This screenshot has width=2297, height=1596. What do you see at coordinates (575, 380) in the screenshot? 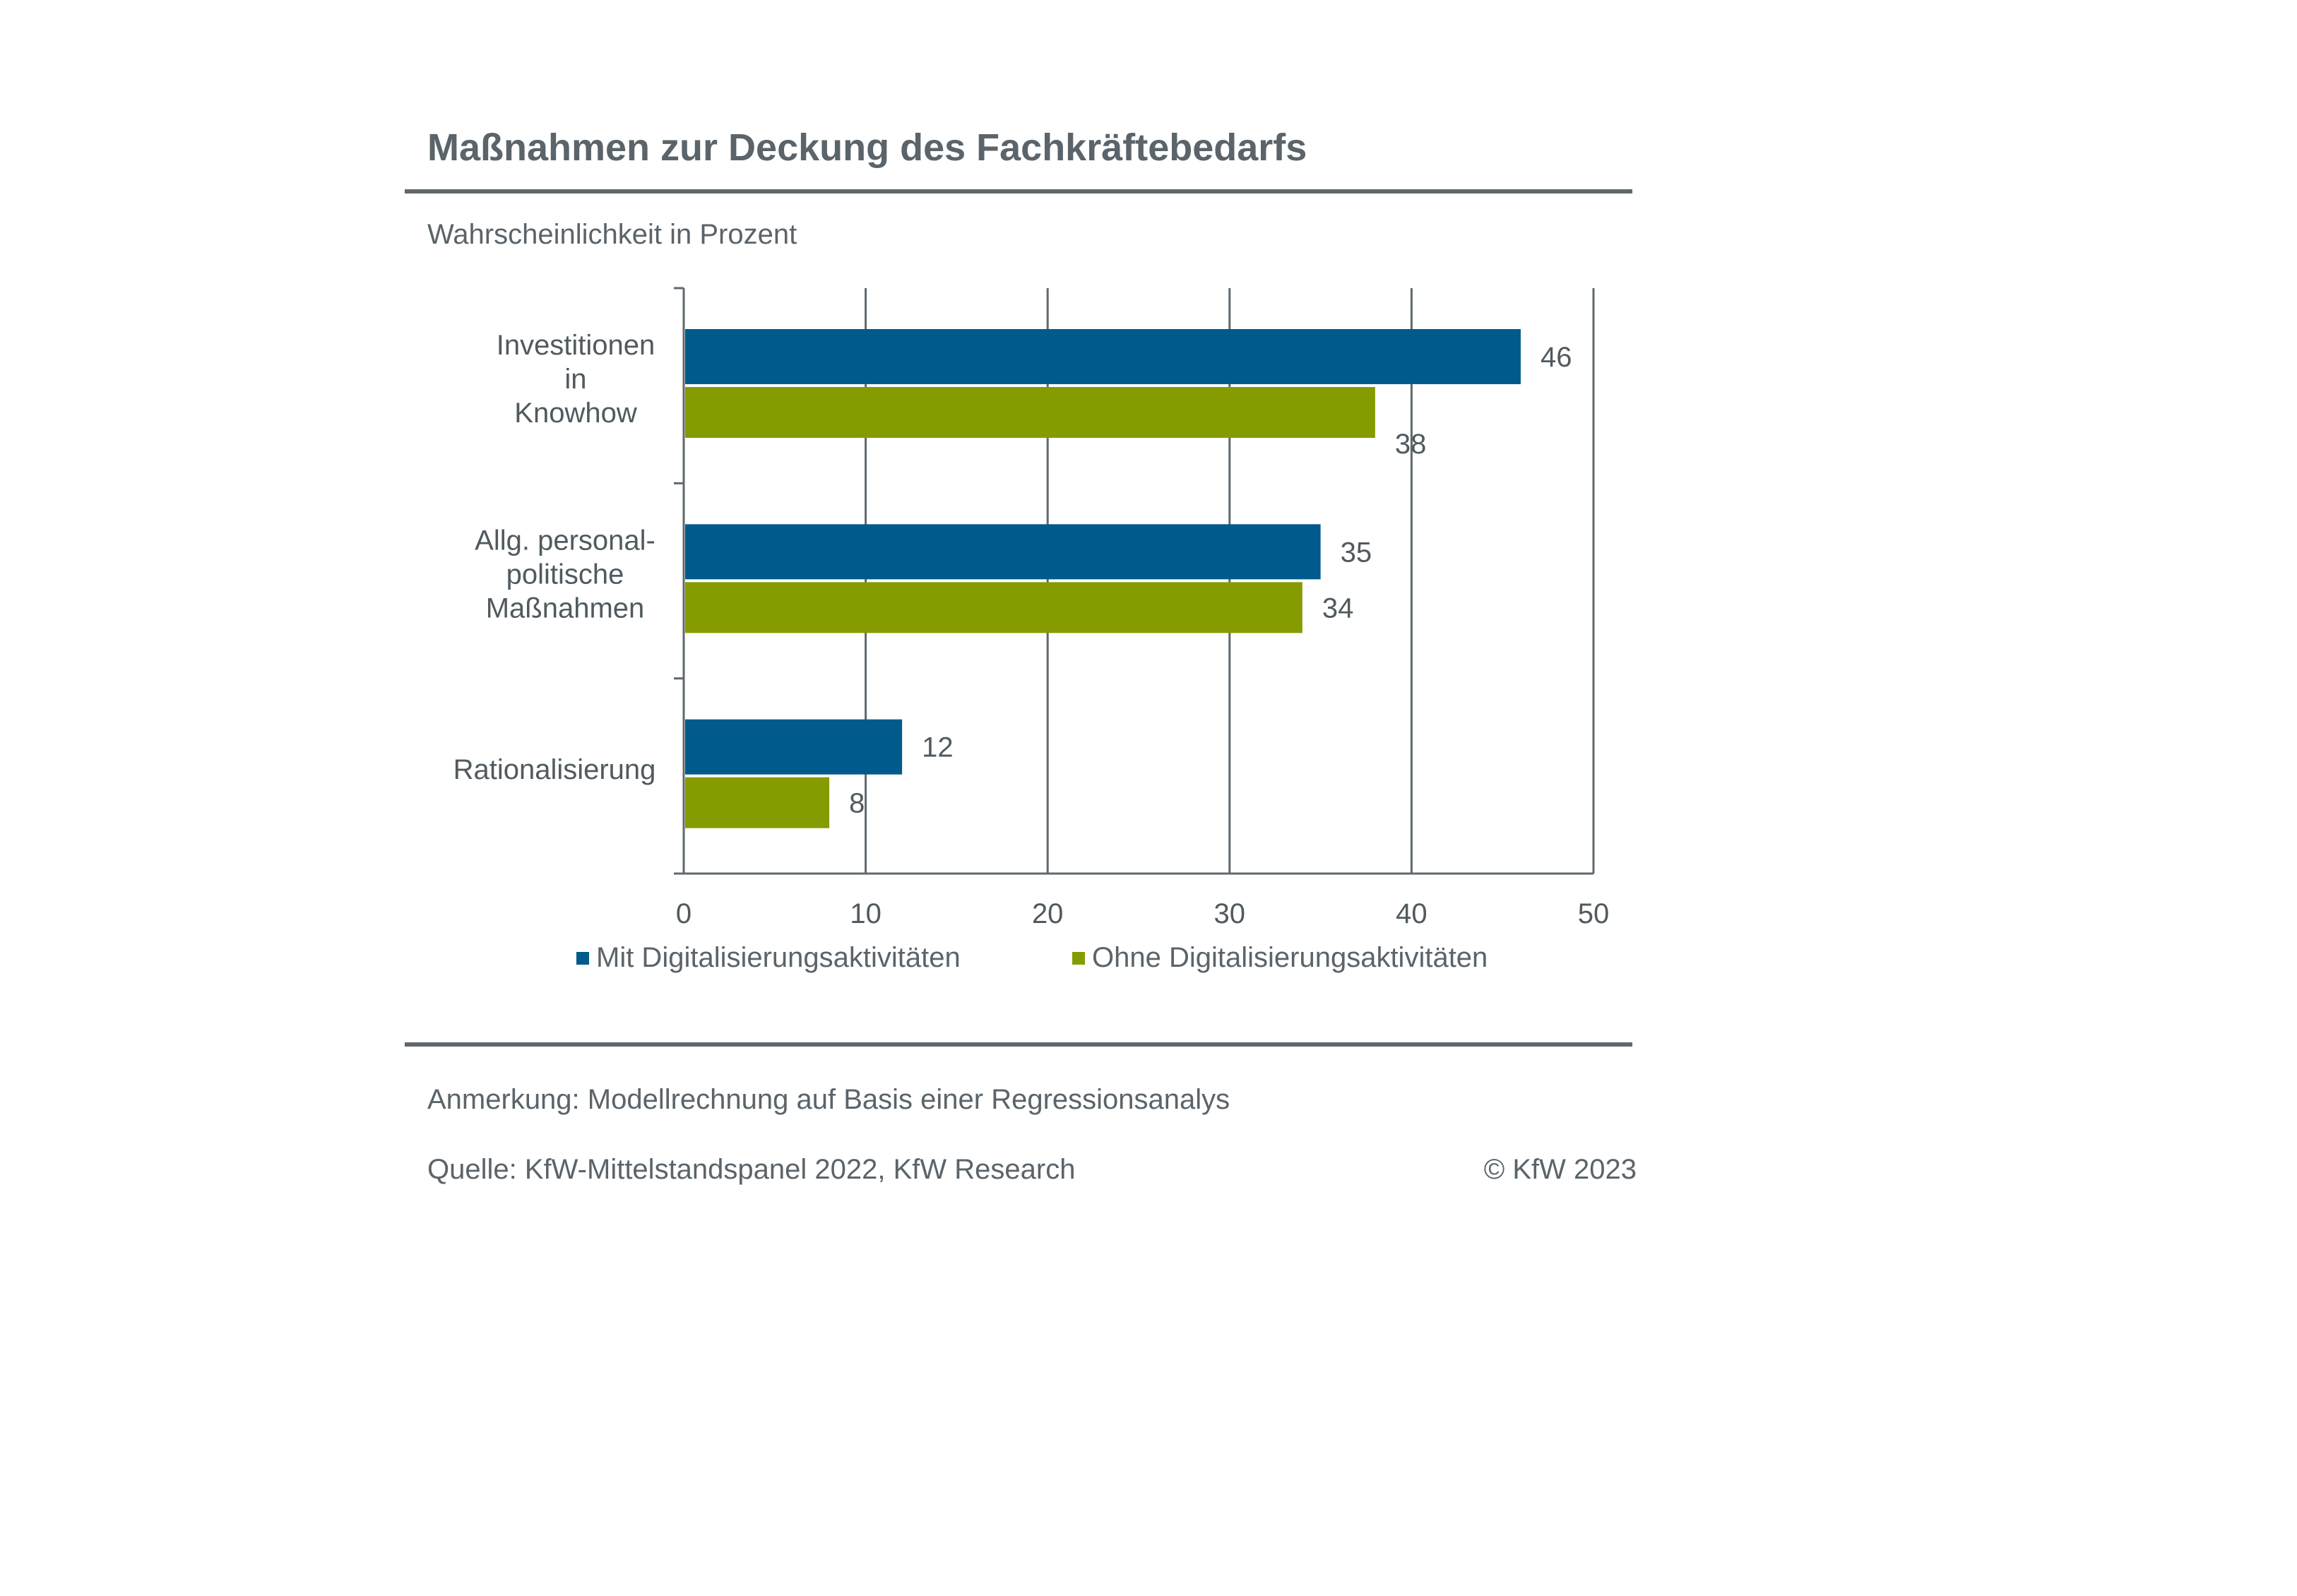
I see `category-label-0-line-1: in` at bounding box center [575, 380].